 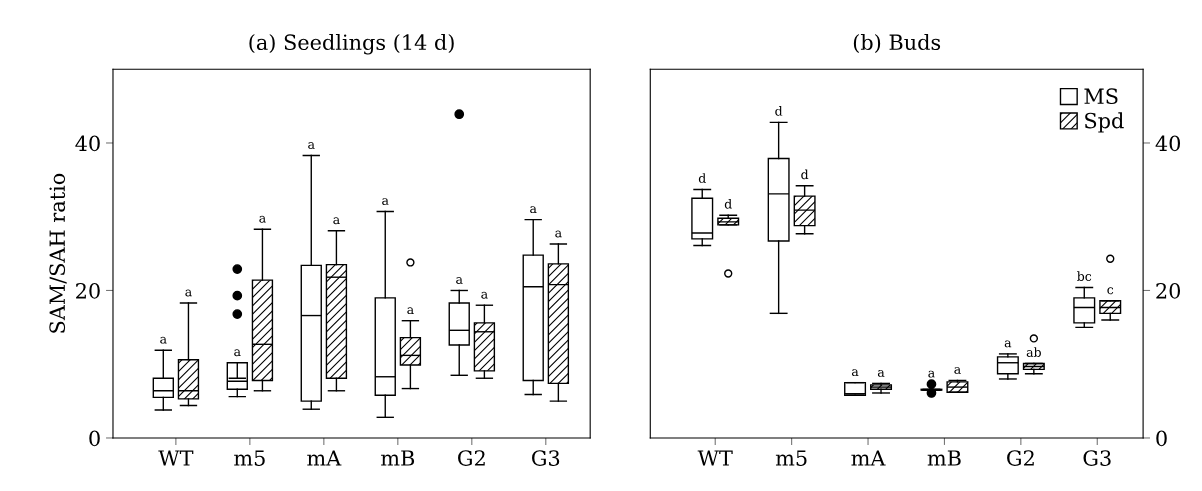 I want to click on legend-label: MS, so click(x=1101, y=96).